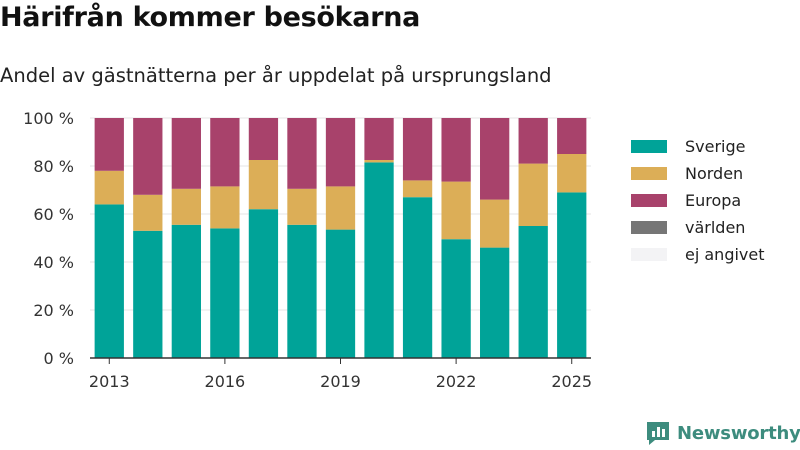 Image resolution: width=800 pixels, height=450 pixels. What do you see at coordinates (571, 381) in the screenshot?
I see `x-tick-label: 2025` at bounding box center [571, 381].